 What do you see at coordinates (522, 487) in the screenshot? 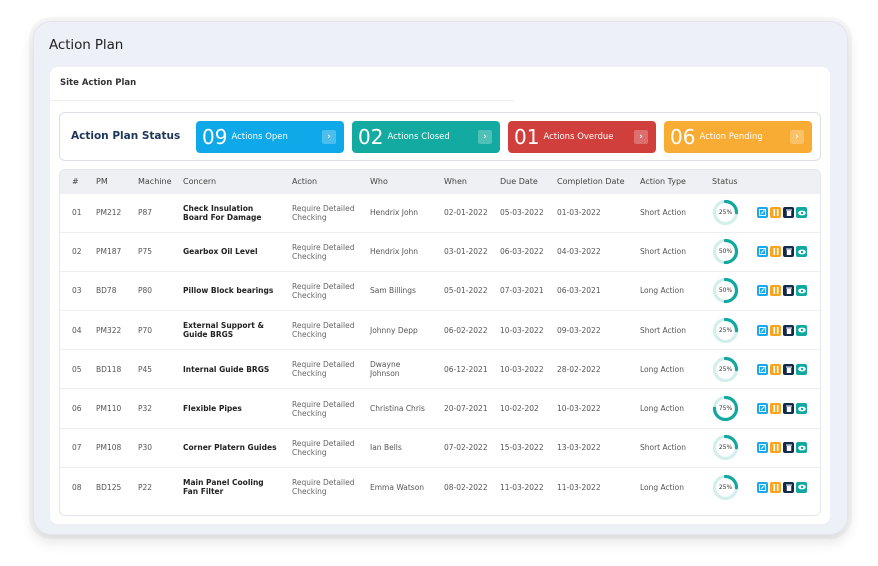
I see `due-date: 11-03-2022` at bounding box center [522, 487].